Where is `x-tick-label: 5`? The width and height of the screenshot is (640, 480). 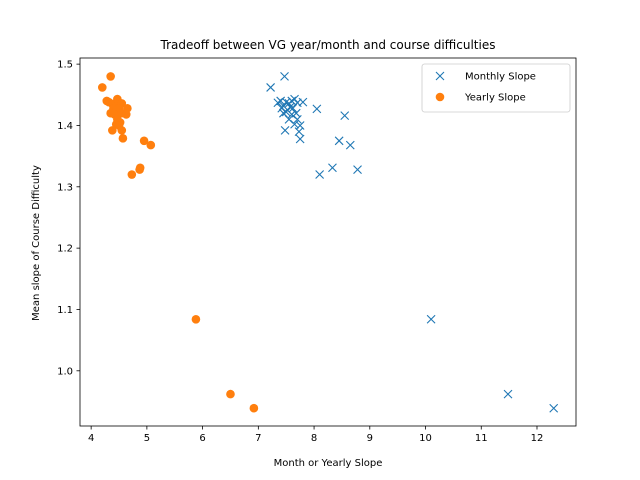 x-tick-label: 5 is located at coordinates (147, 438).